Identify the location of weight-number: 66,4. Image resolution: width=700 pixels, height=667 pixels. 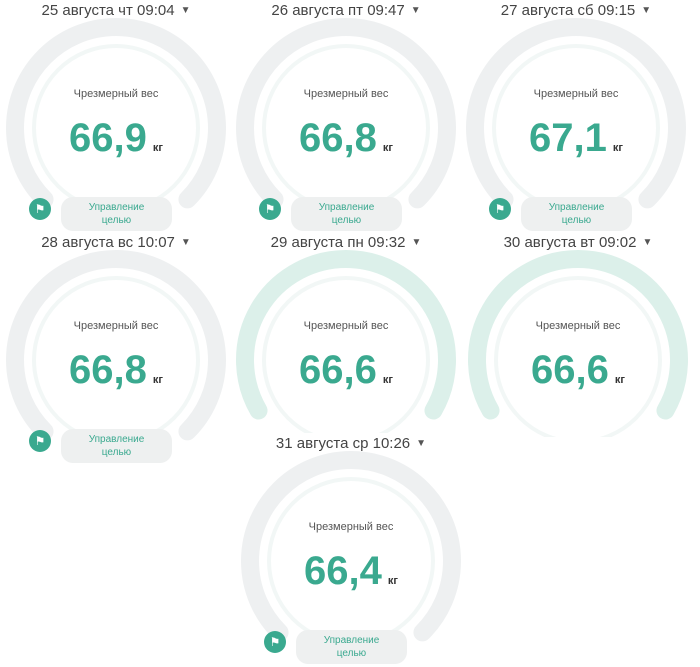
(343, 571).